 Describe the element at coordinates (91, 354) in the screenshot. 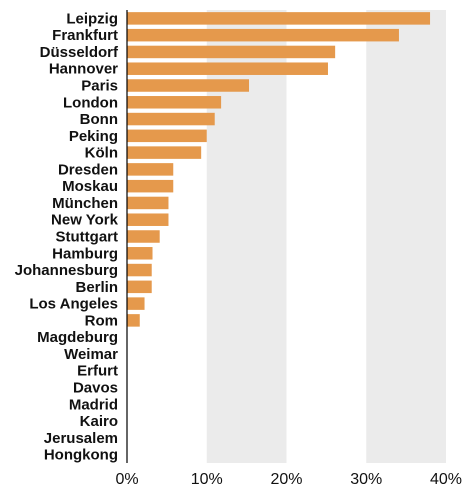

I see `category-label: Weimar` at that location.